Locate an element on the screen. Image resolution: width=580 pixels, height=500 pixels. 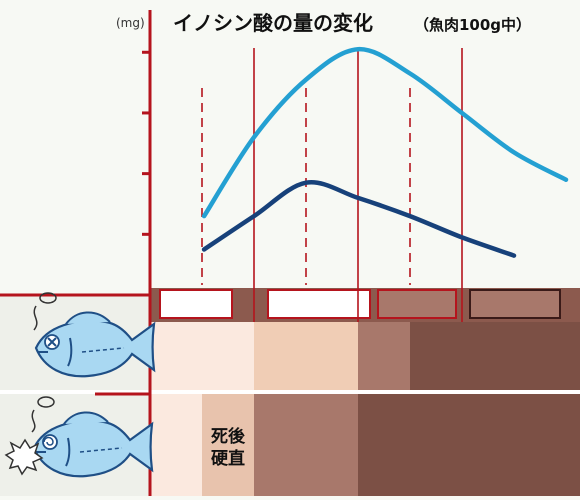
stage-cell-label-line: 硬直 is located at coordinates (228, 458).